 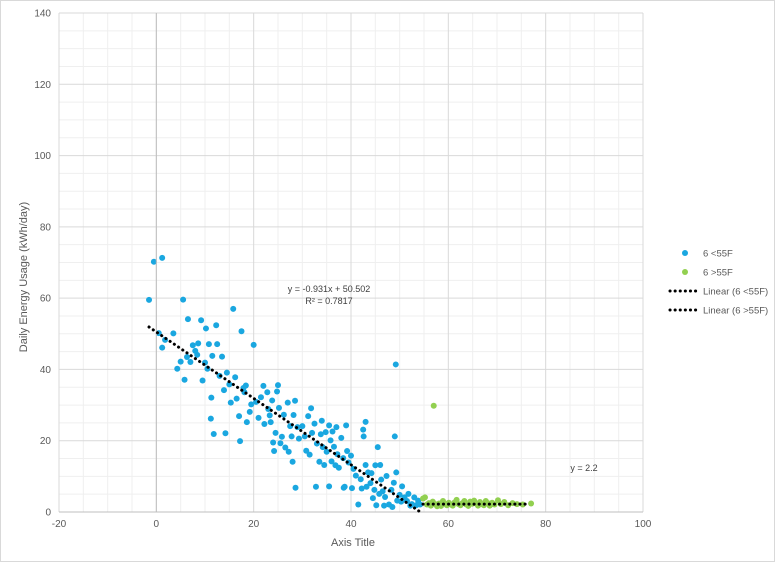 What do you see at coordinates (254, 524) in the screenshot?
I see `x-tick-label: 20` at bounding box center [254, 524].